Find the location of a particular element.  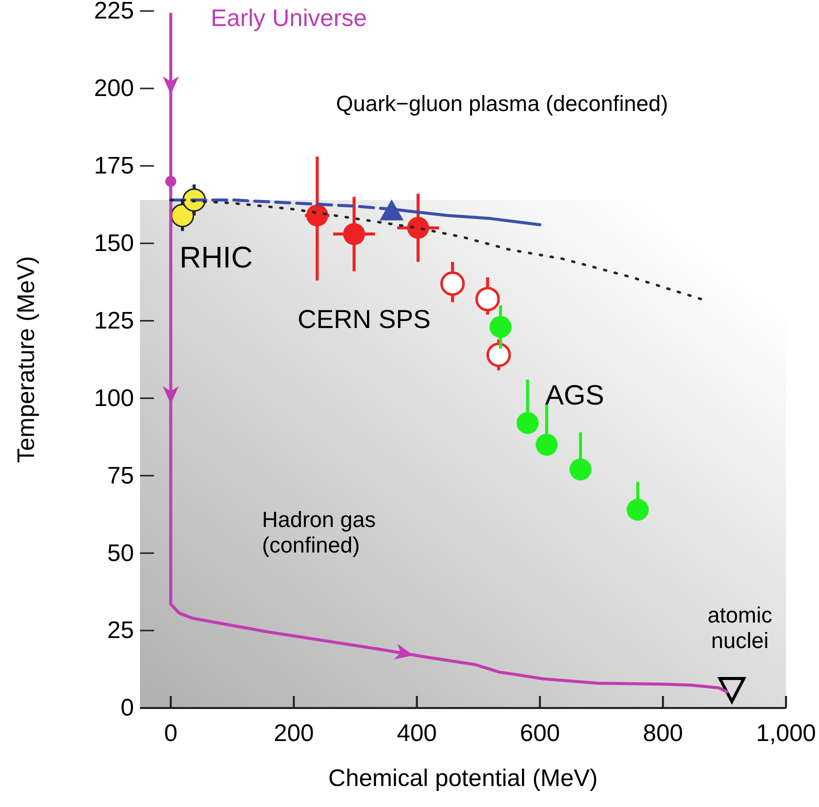

x-tick-label: 0 is located at coordinates (171, 734).